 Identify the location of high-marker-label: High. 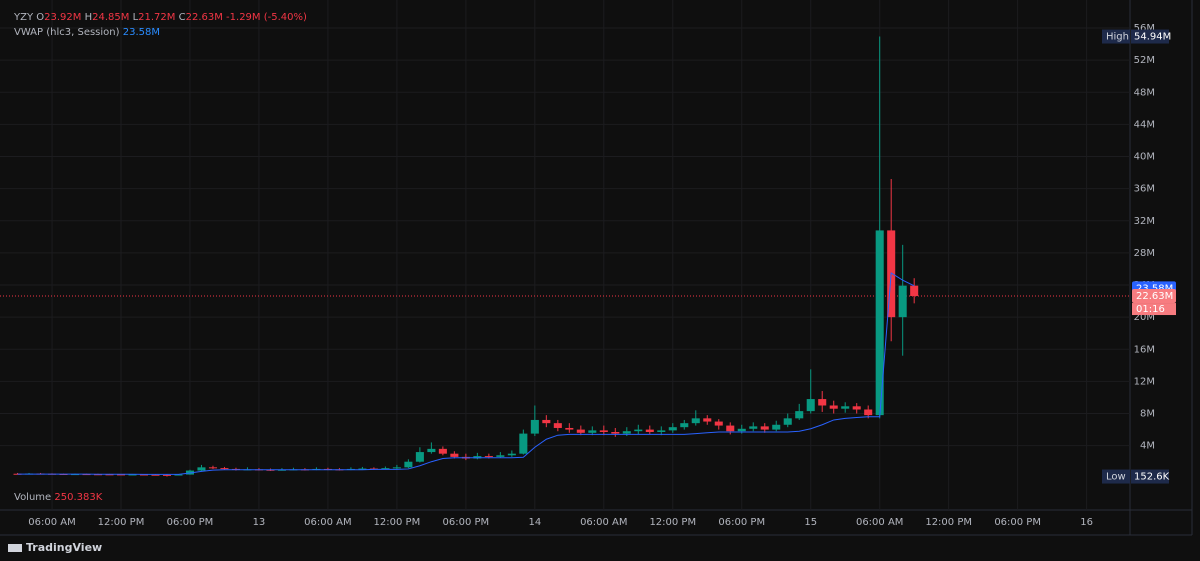
(1117, 37).